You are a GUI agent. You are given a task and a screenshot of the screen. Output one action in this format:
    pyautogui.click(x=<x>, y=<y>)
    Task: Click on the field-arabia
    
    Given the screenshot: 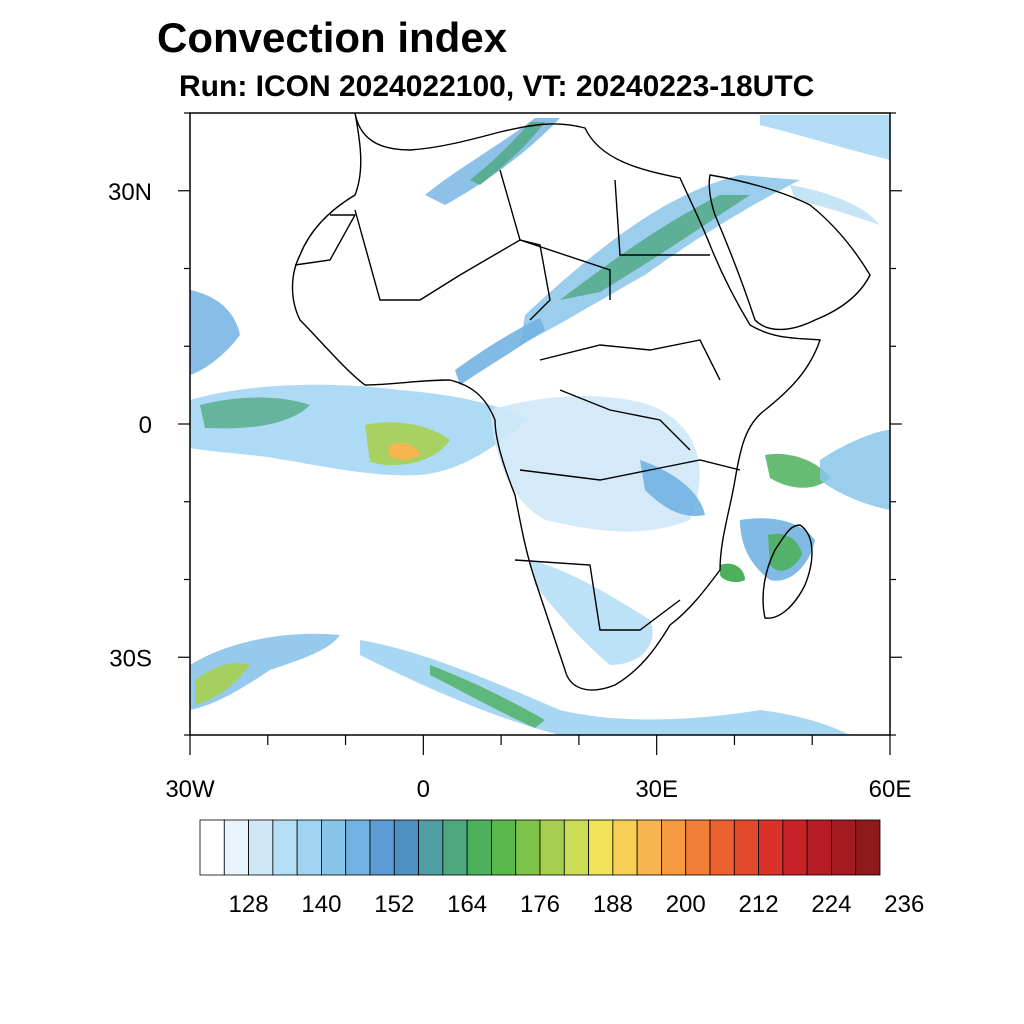 What is the action you would take?
    pyautogui.click(x=835, y=205)
    